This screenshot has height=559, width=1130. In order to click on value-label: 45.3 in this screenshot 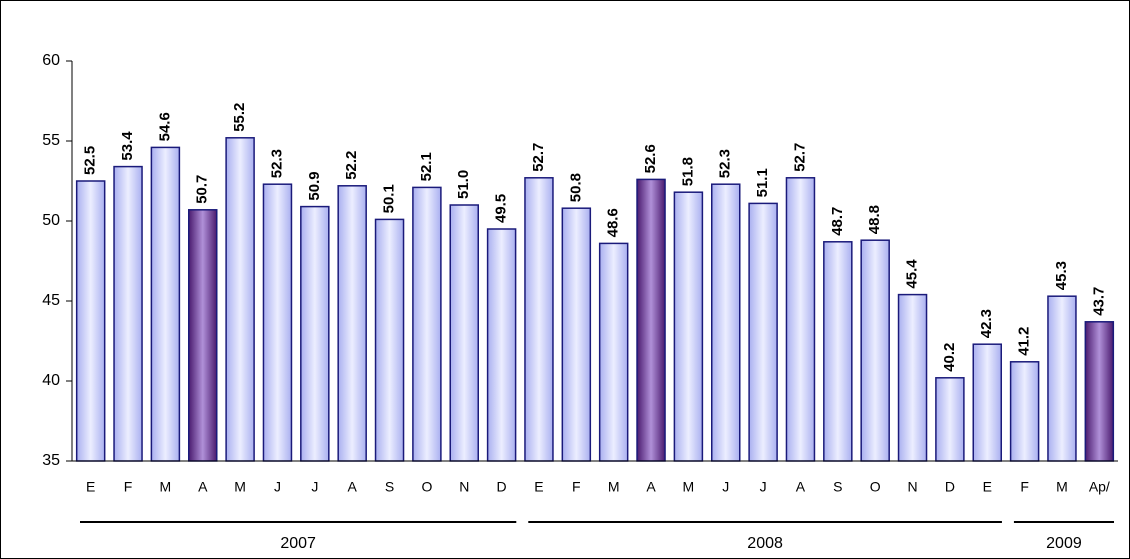, I will do `click(1061, 275)`.